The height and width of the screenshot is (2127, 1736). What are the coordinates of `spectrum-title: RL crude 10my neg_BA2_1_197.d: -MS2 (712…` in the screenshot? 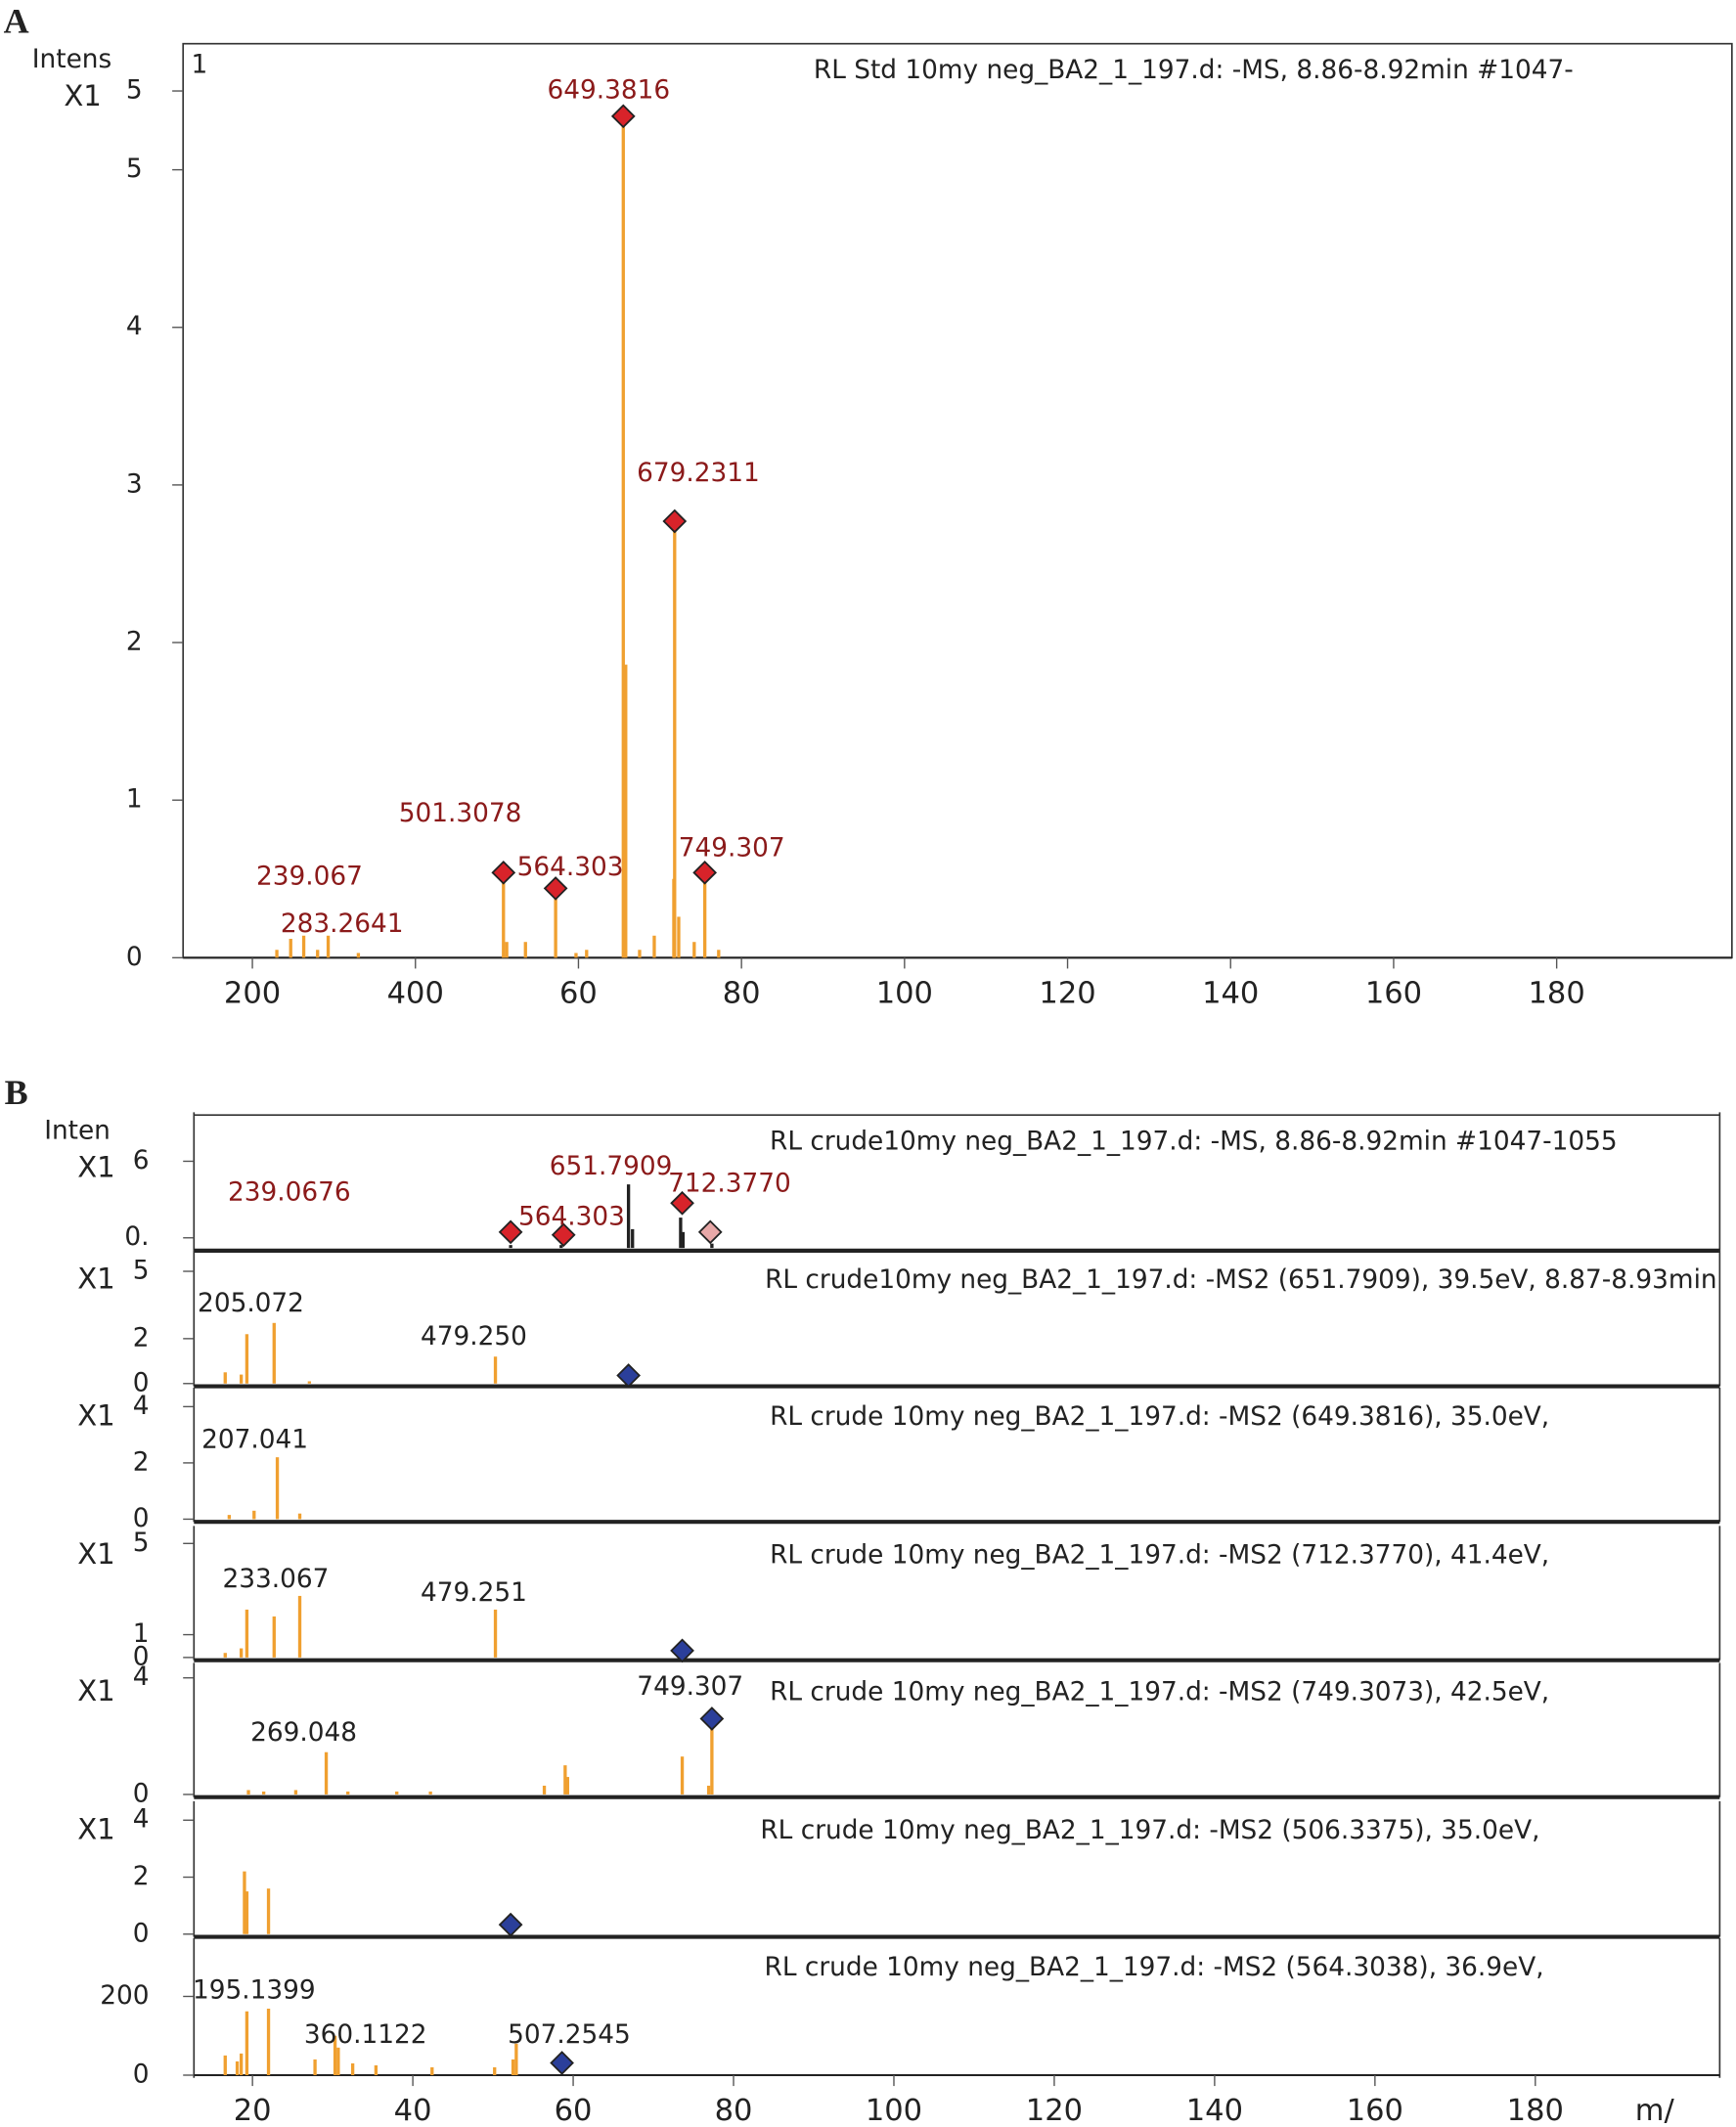 It's located at (1160, 1555).